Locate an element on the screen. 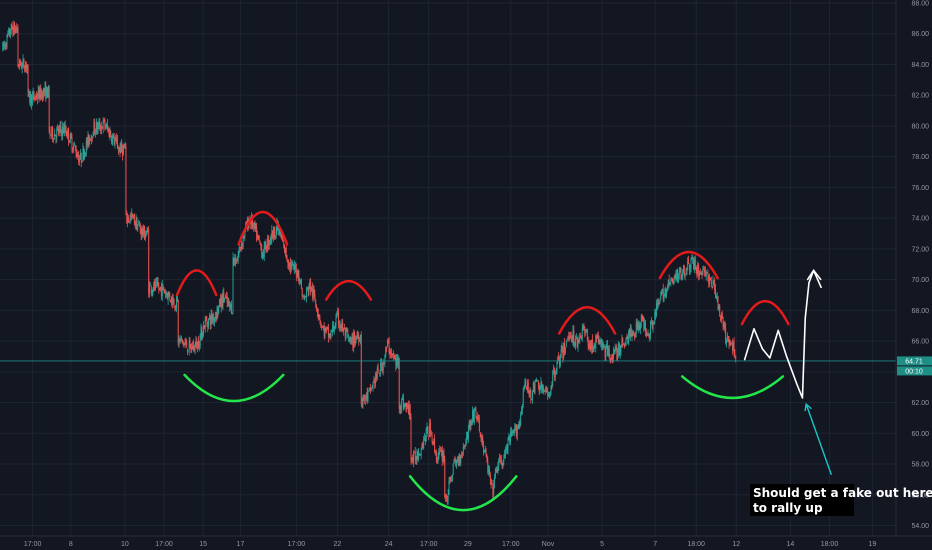 This screenshot has height=550, width=932. countdown-label: 00:10 is located at coordinates (914, 371).